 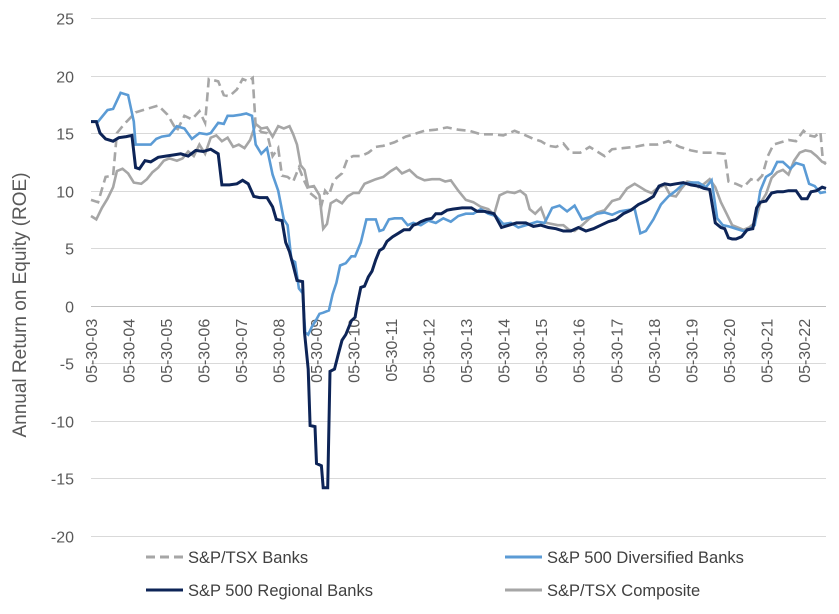 I want to click on x-tick-label: 05-30-21, so click(x=767, y=351).